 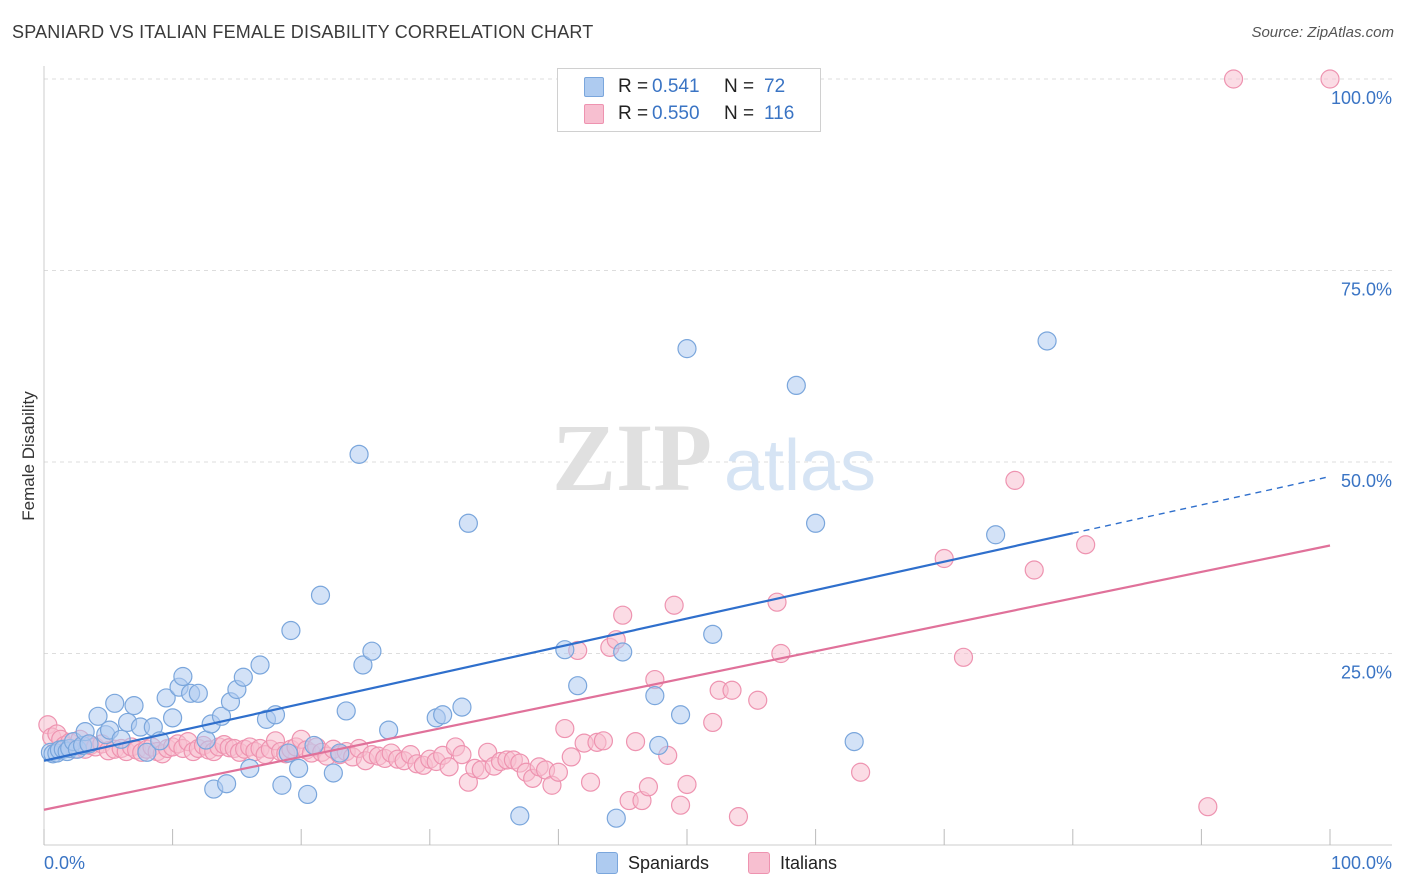 I want to click on correlation-legend: R = 0.541 N = 72 R = 0.550 N = 116, so click(x=689, y=100).